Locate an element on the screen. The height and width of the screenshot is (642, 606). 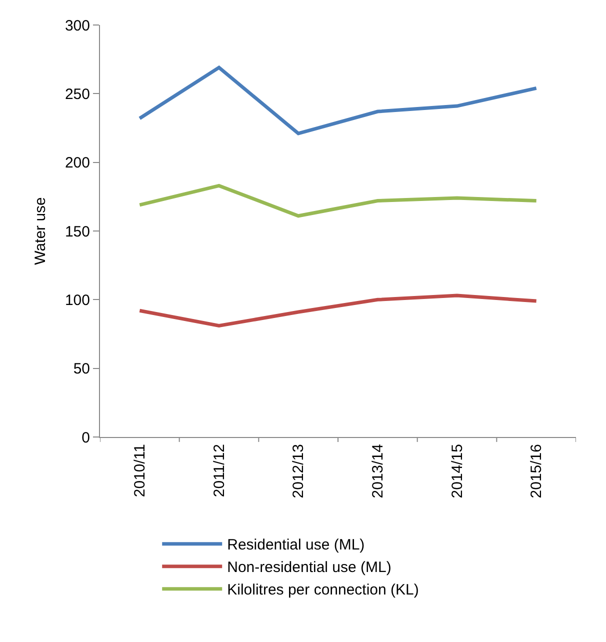
legend-label: Kilolitres per connection (KL) is located at coordinates (323, 590).